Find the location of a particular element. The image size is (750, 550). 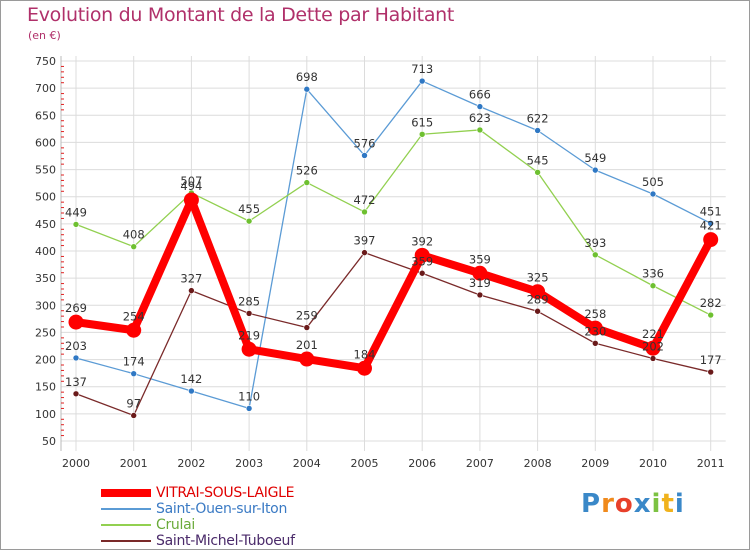

y-tick-label: 300 is located at coordinates (45, 305).